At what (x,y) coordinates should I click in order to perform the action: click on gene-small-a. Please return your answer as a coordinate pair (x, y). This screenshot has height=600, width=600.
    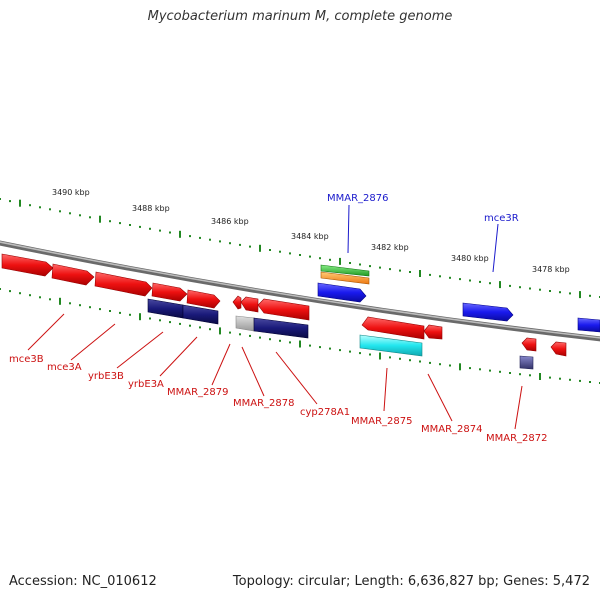
    Looking at the image, I should click on (237, 302).